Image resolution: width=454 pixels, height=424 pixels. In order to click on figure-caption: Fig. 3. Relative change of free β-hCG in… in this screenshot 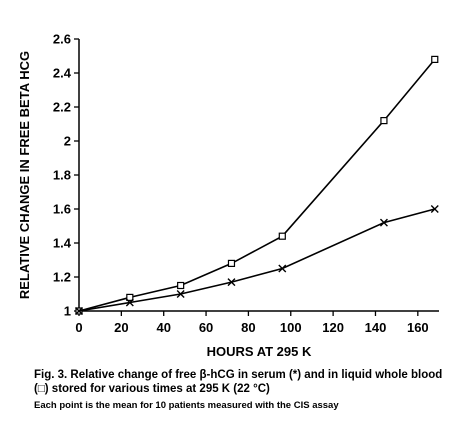, I will do `click(238, 382)`.